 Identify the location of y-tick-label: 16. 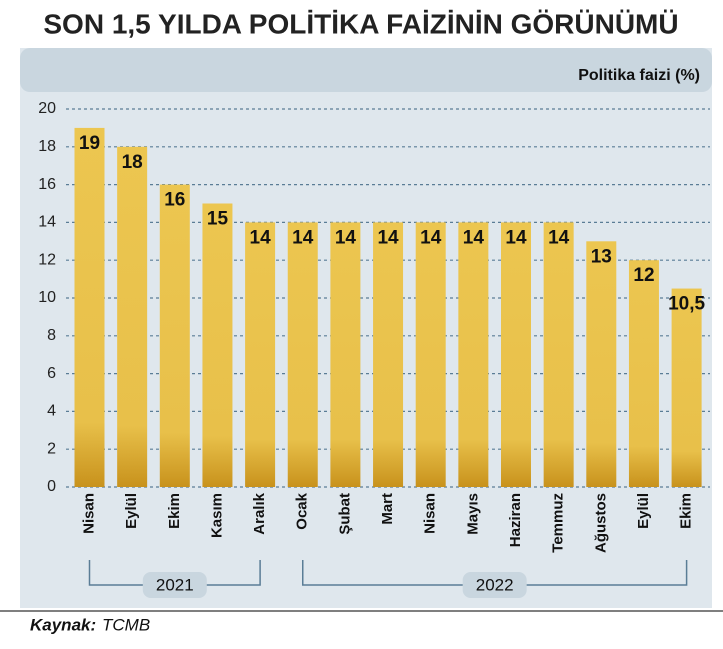
(47, 184).